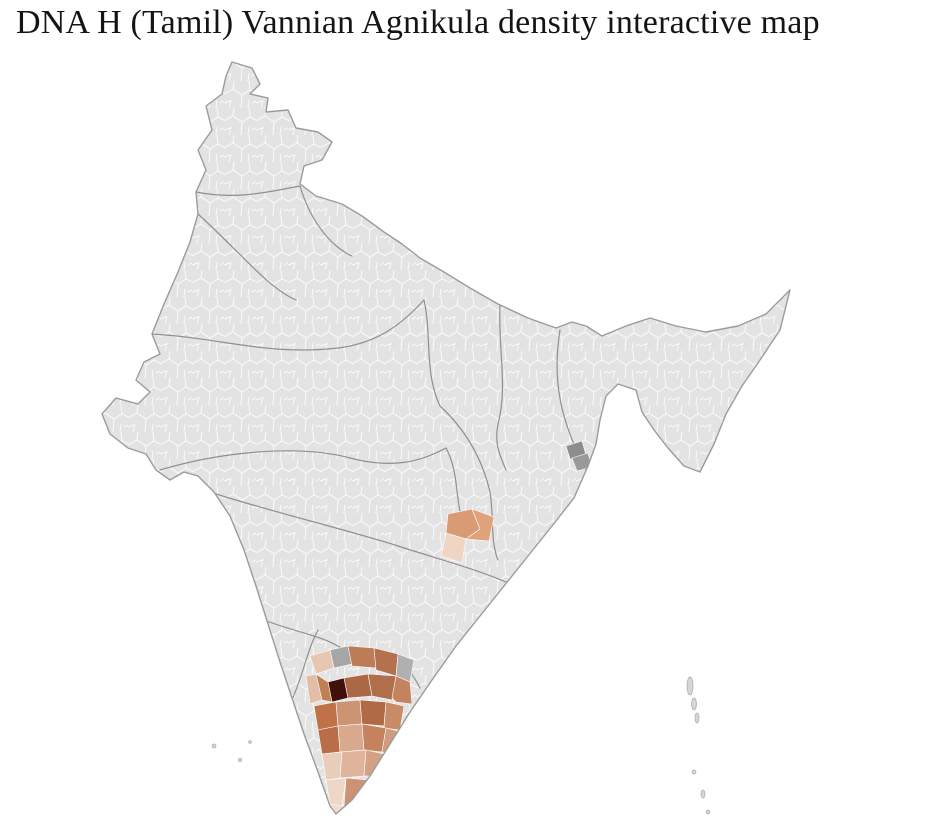 Image resolution: width=933 pixels, height=835 pixels. What do you see at coordinates (461, 745) in the screenshot?
I see `islands` at bounding box center [461, 745].